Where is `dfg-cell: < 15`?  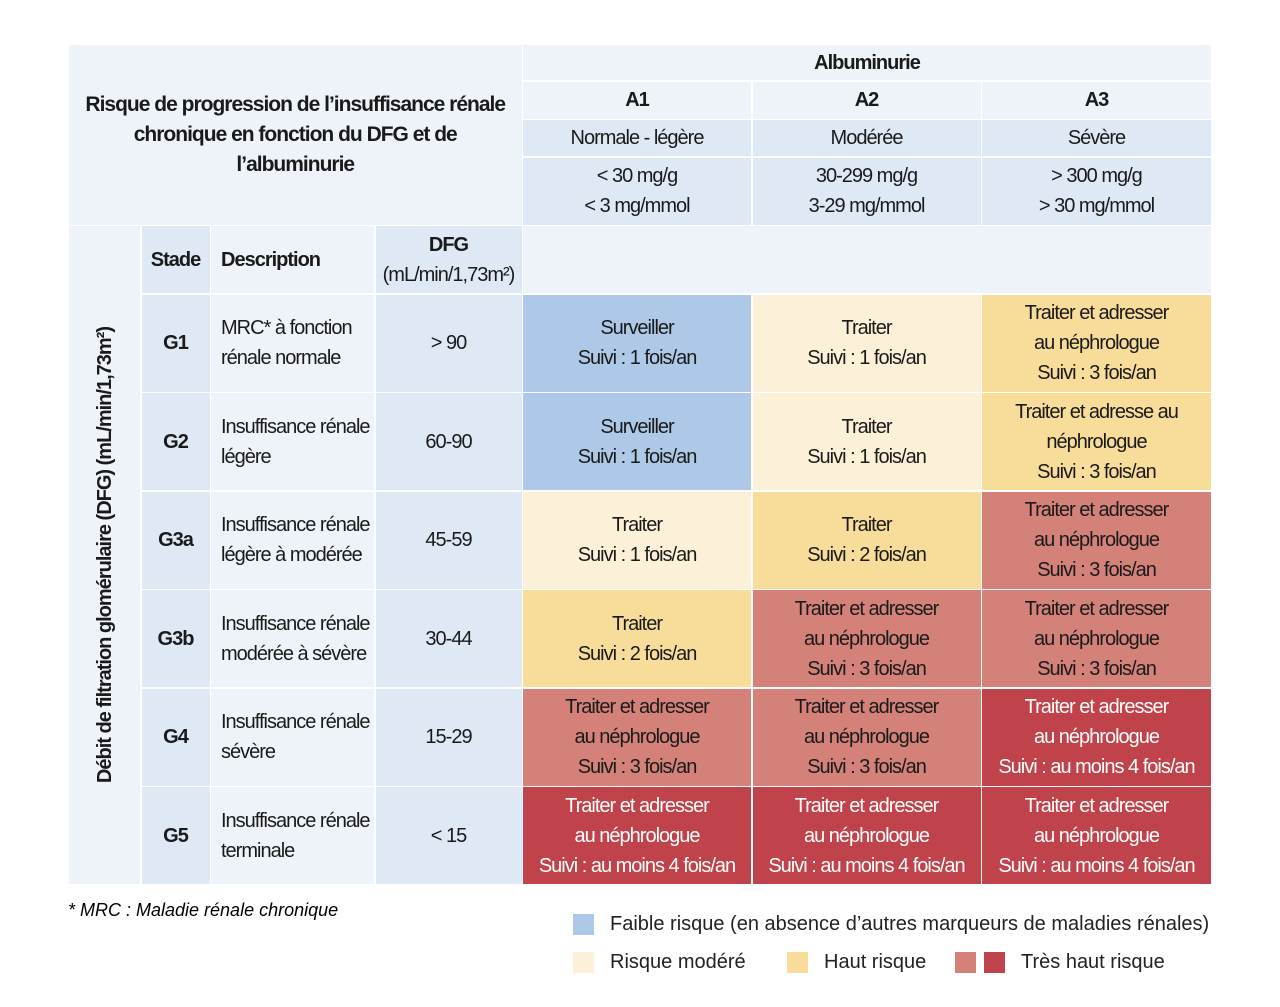 dfg-cell: < 15 is located at coordinates (448, 835).